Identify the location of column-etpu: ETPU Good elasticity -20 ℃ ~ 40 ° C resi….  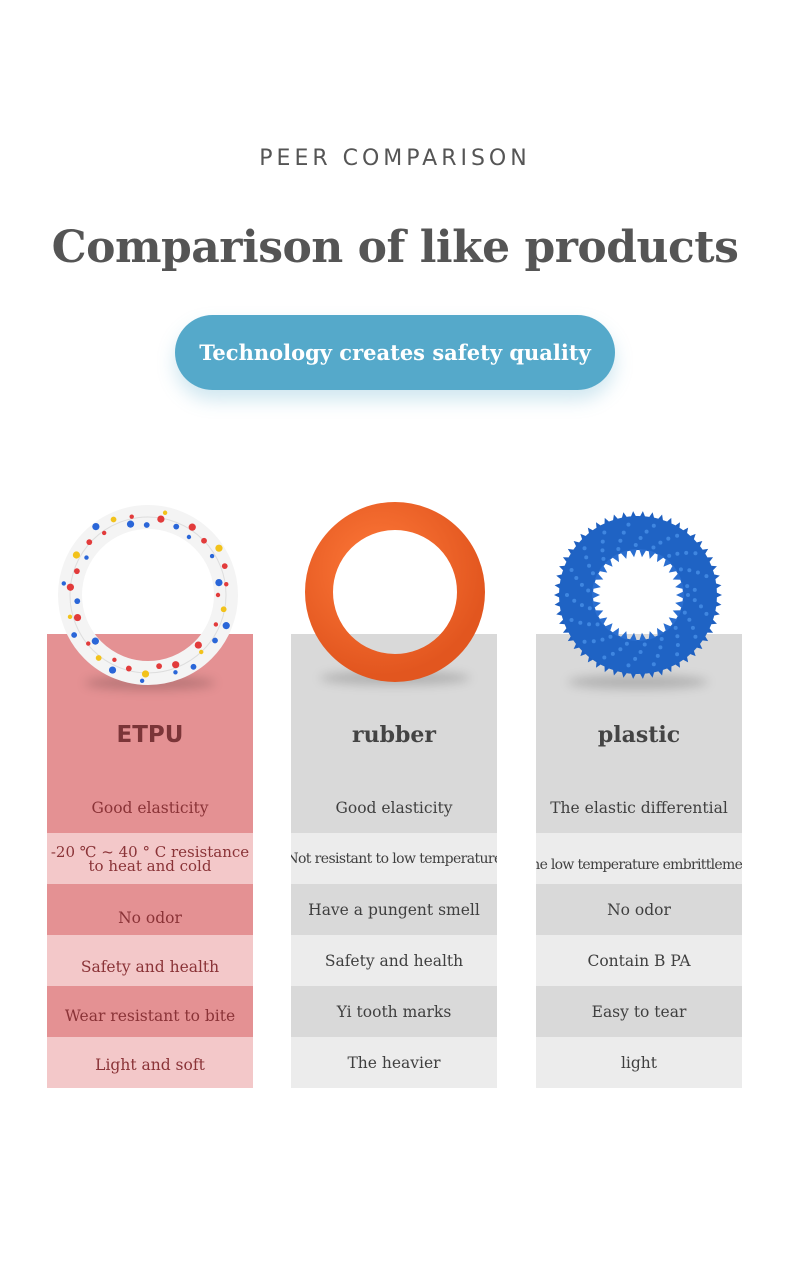
(150, 861).